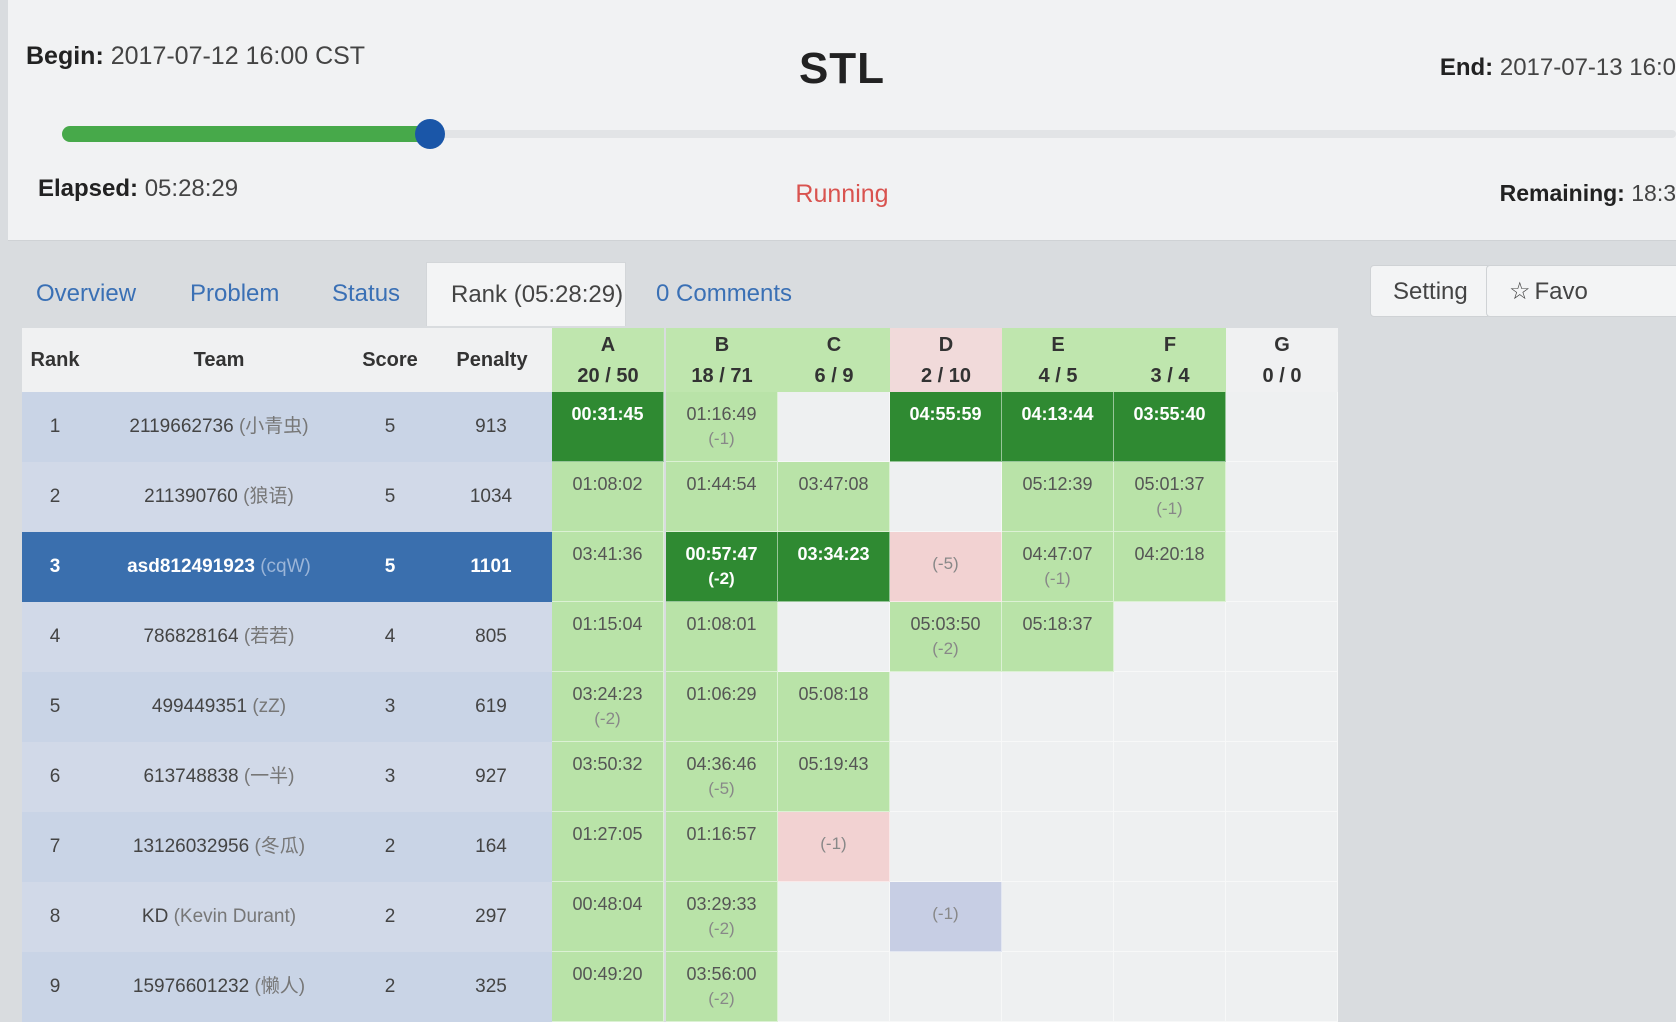  I want to click on problem-cell-e: 04:47:07 (-1), so click(1058, 567).